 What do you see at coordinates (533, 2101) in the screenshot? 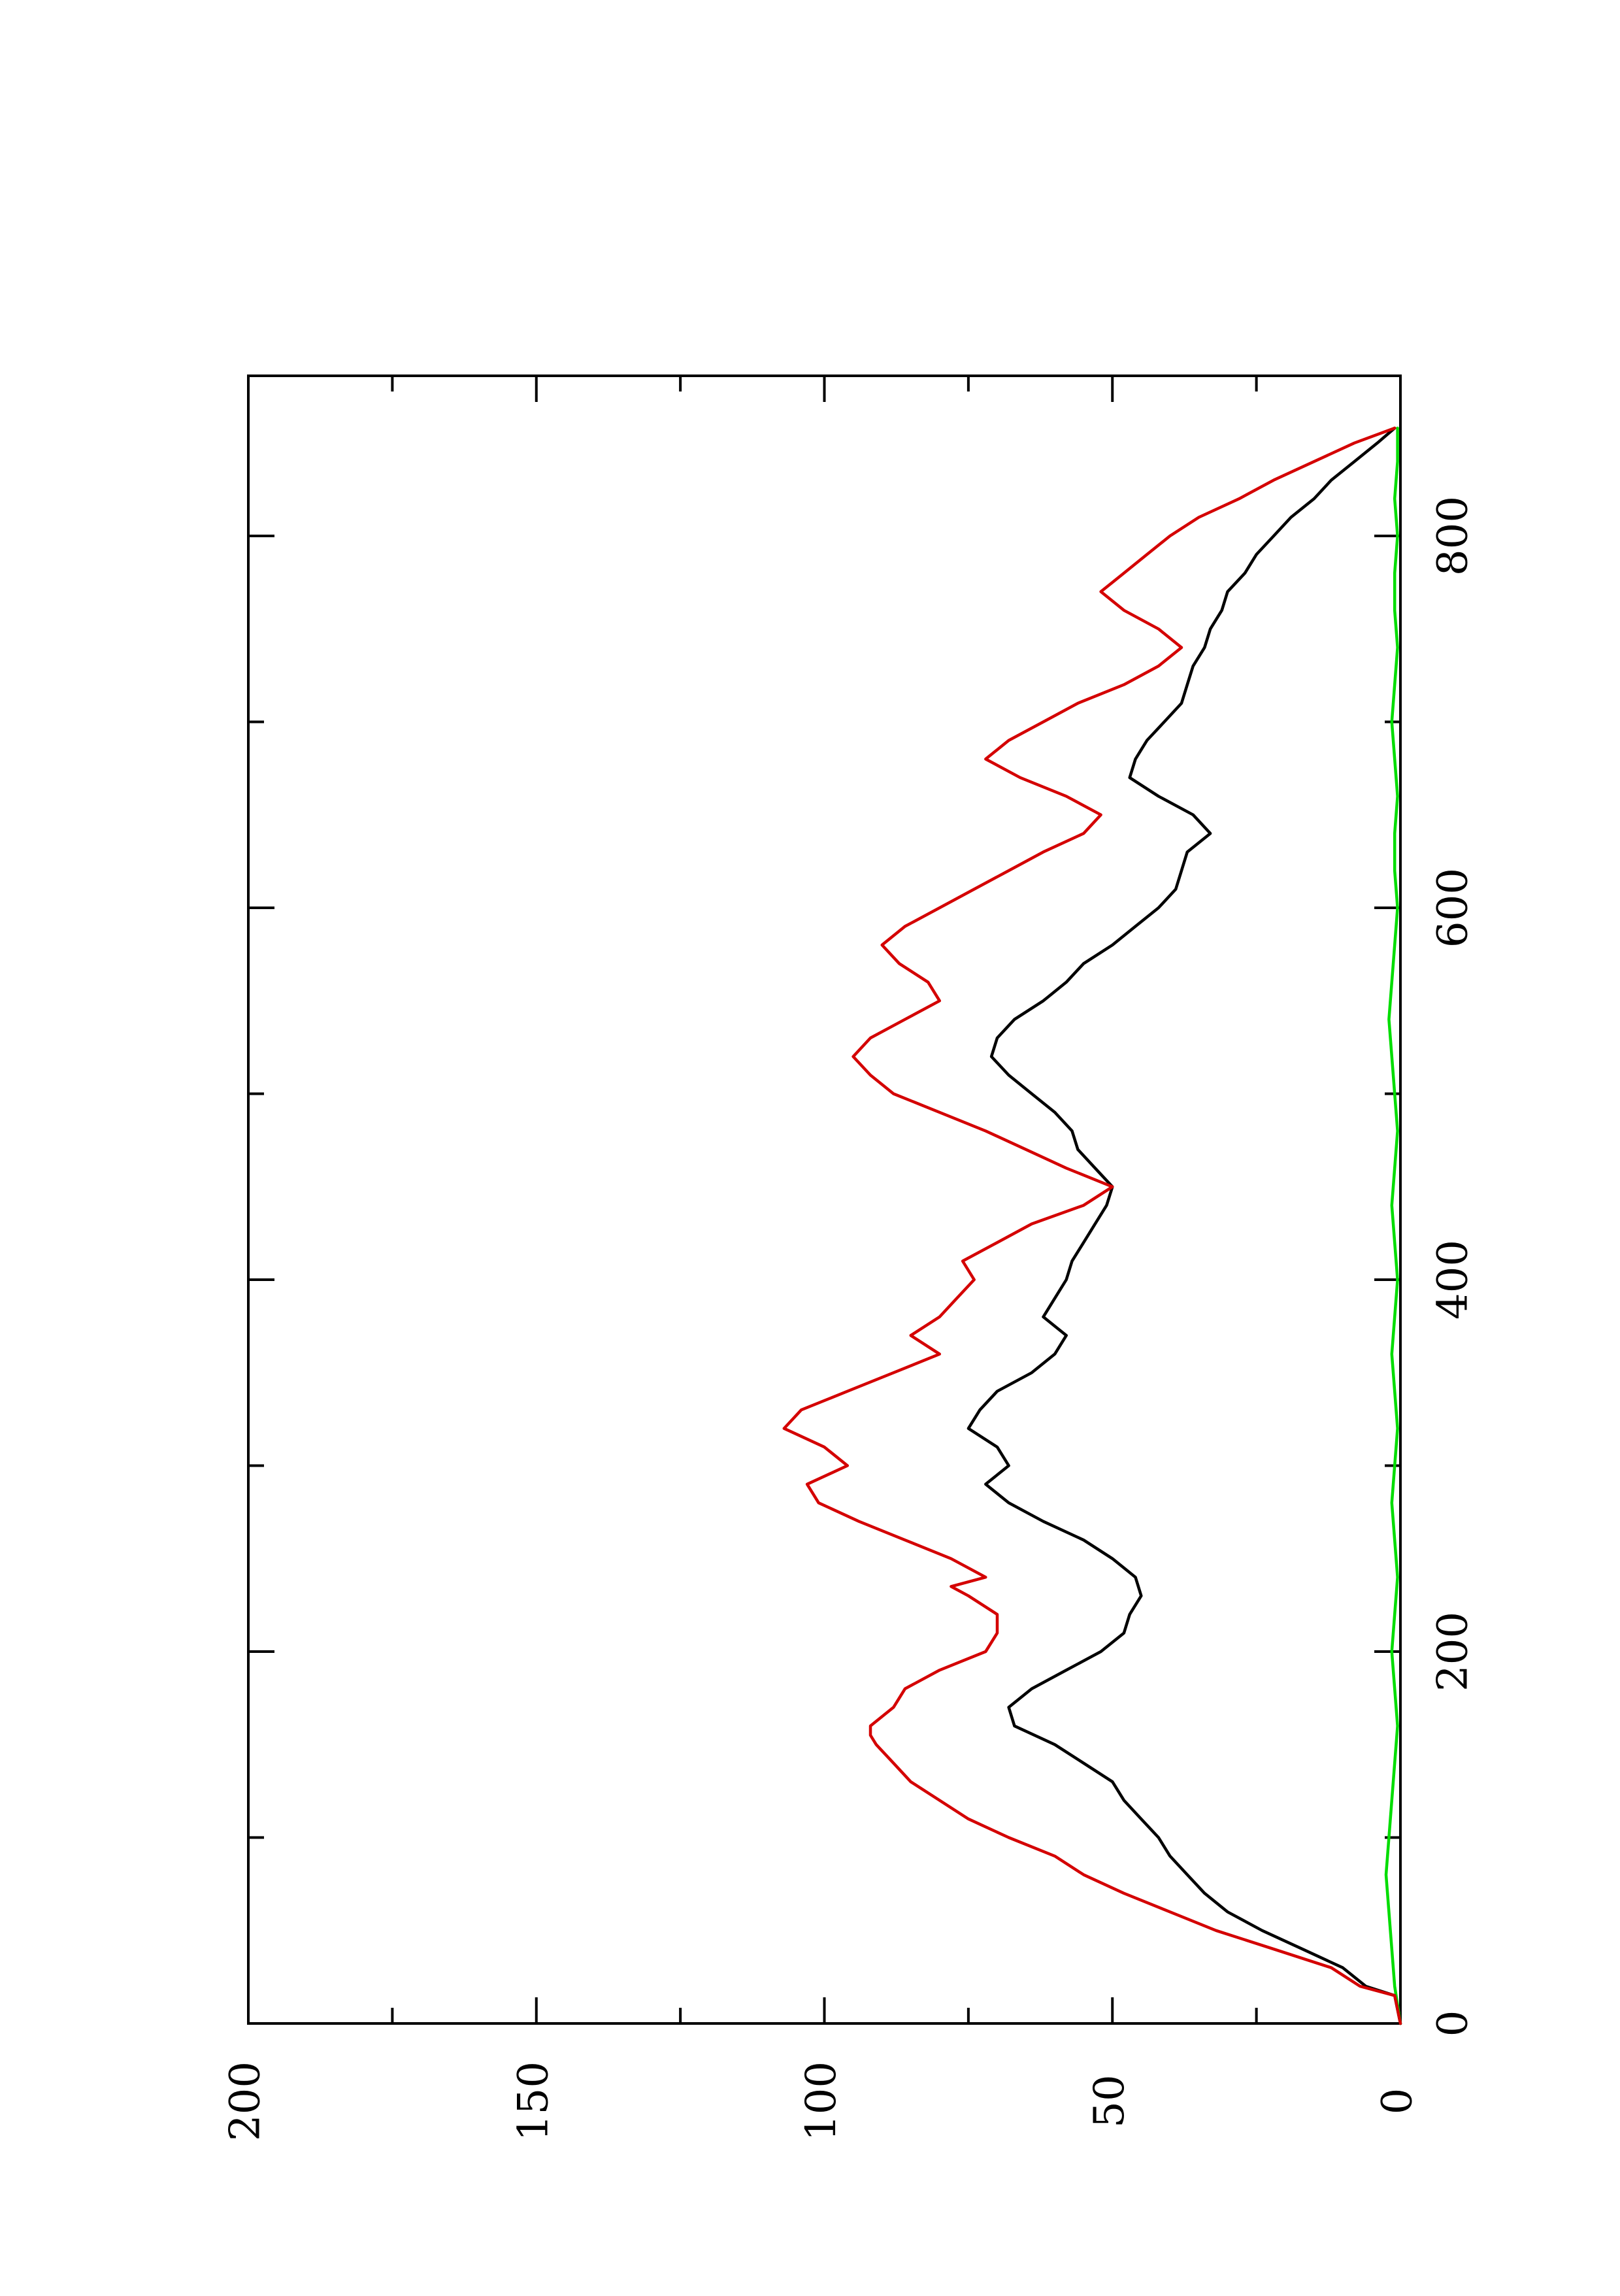
I see `y-tick-label-150: 150` at bounding box center [533, 2101].